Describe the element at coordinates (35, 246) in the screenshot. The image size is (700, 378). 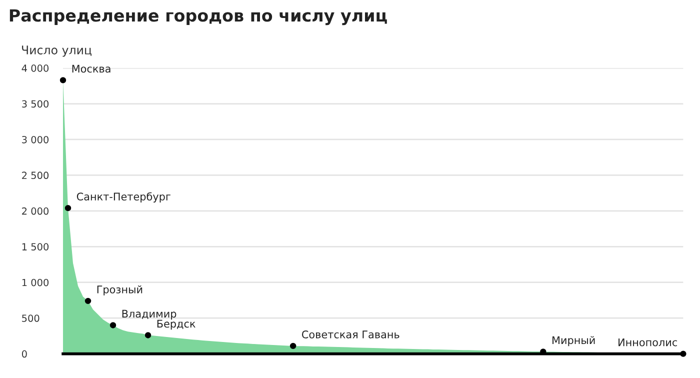
I see `y-tick-label: 1 500` at that location.